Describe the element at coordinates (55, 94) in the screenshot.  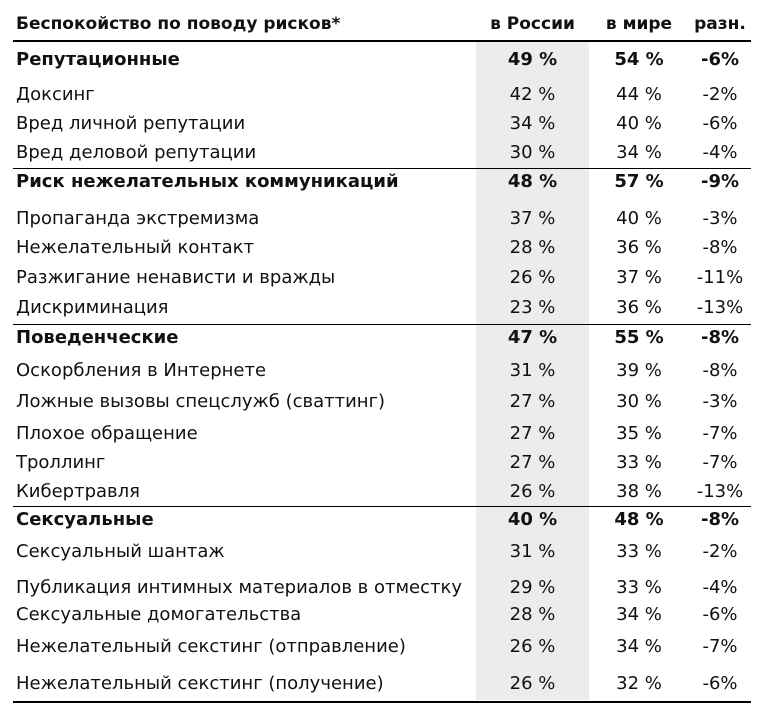
I see `row-label: Доксинг` at that location.